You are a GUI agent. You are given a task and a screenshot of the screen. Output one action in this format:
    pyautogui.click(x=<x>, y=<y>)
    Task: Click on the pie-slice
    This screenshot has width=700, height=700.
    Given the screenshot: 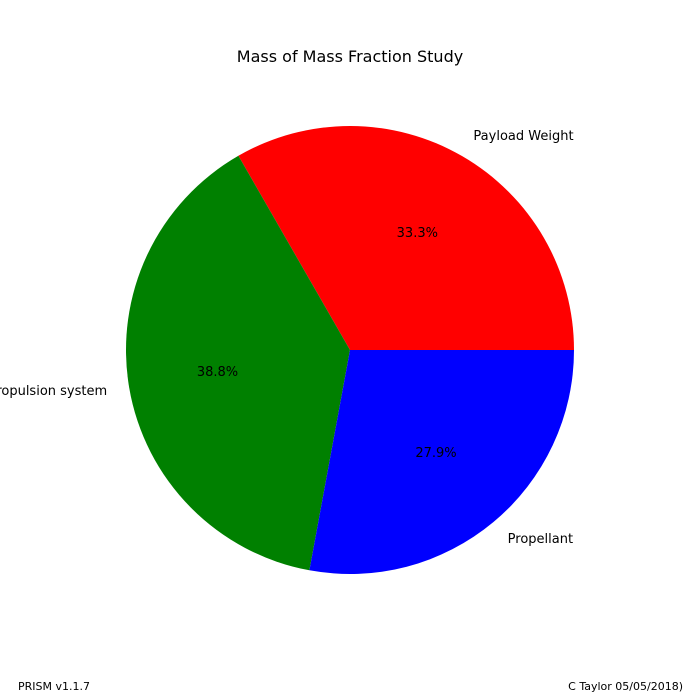 What is the action you would take?
    pyautogui.click(x=441, y=462)
    